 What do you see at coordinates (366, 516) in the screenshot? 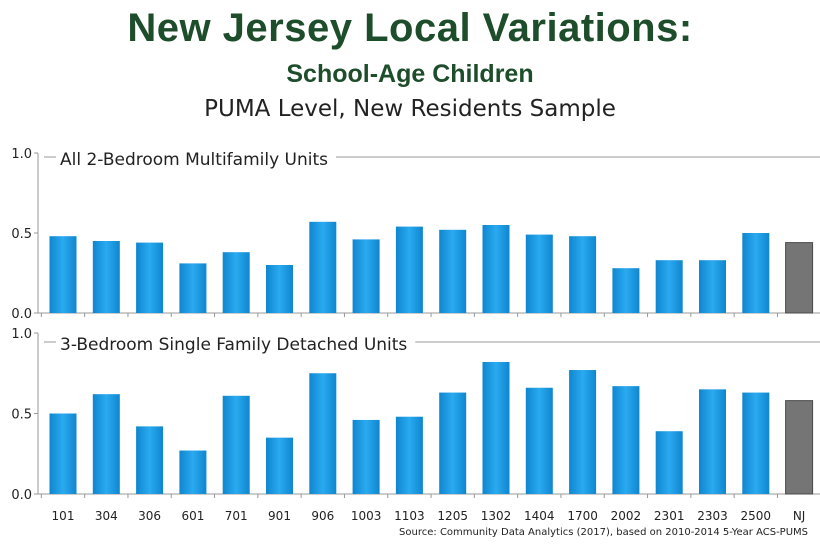
I see `x-tick-label: 1003` at bounding box center [366, 516].